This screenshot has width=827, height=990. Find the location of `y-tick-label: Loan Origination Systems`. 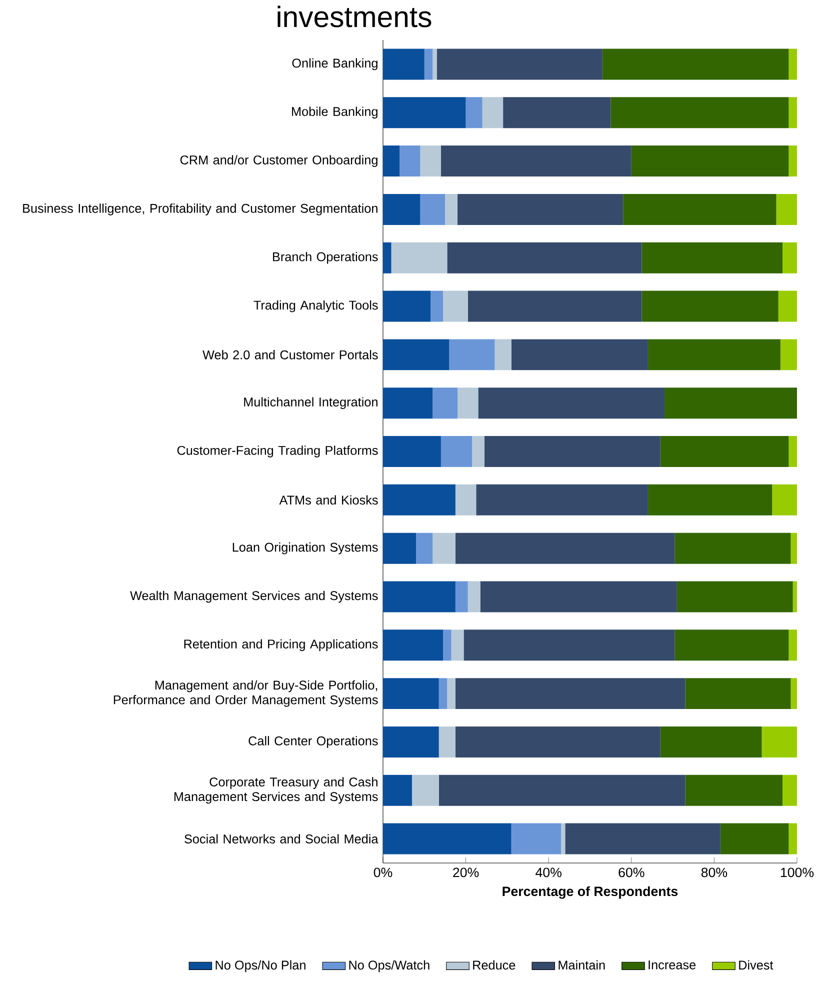

y-tick-label: Loan Origination Systems is located at coordinates (305, 548).